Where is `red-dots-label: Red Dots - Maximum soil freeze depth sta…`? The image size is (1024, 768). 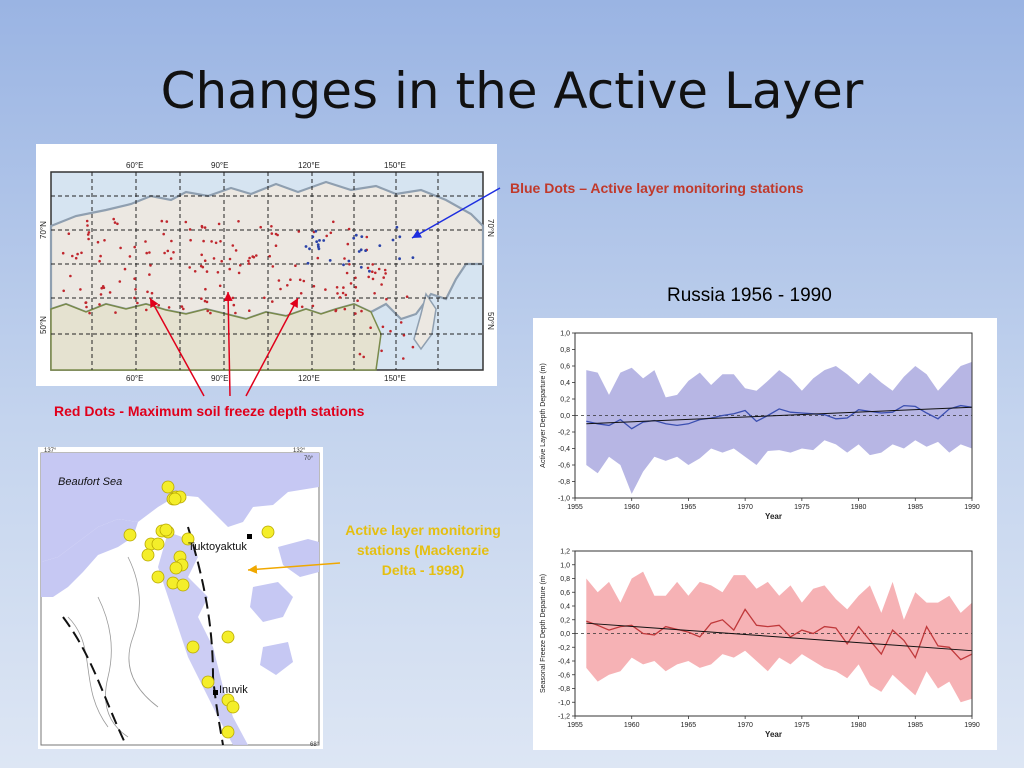
red-dots-label: Red Dots - Maximum soil freeze depth sta… is located at coordinates (209, 411).